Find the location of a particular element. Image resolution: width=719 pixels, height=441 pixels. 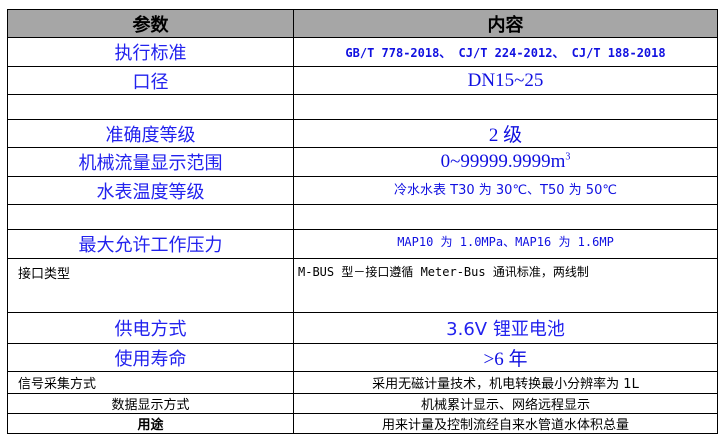

param-cell: 供电方式 is located at coordinates (150, 328).